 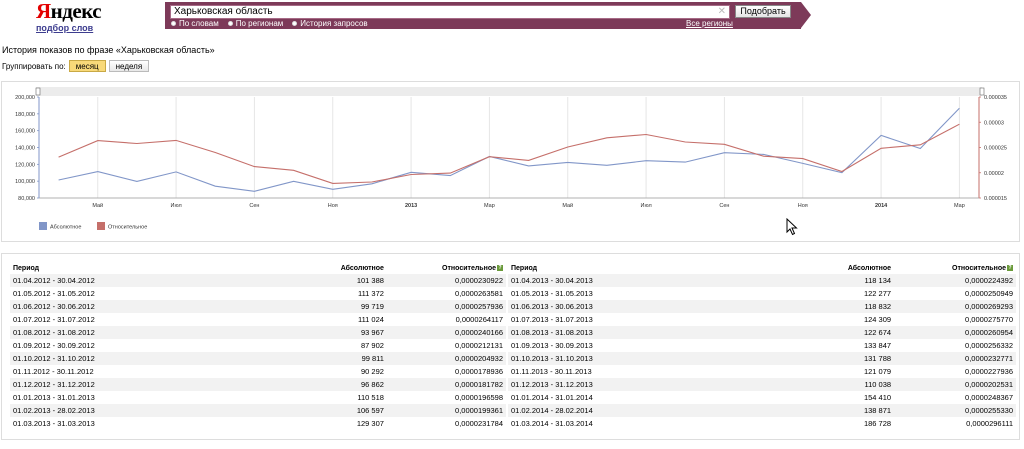 I want to click on row-period: 01.09.2012 - 30.09.2012, so click(x=144, y=345).